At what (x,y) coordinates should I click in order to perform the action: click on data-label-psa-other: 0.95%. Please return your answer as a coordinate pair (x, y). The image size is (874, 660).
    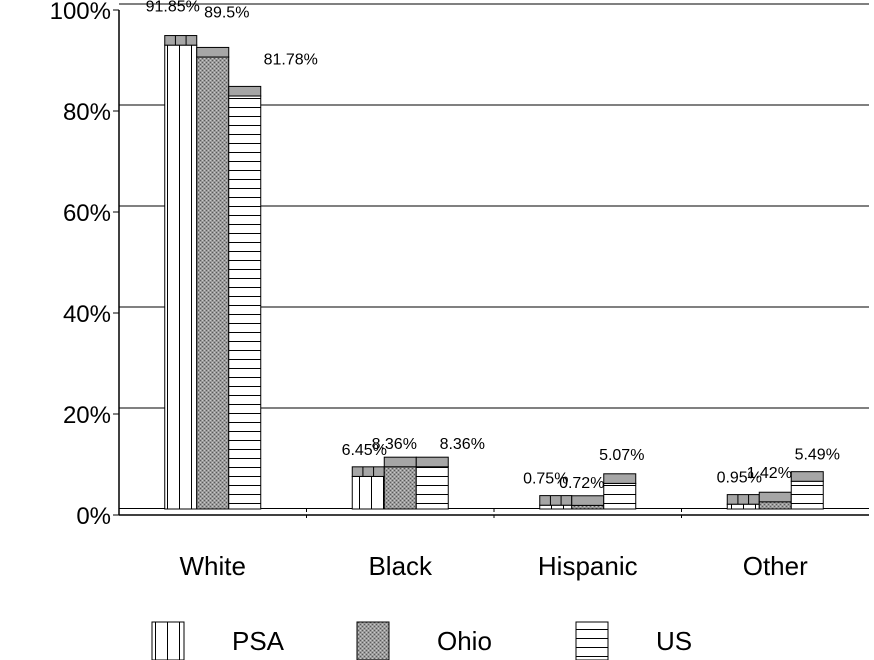
    Looking at the image, I should click on (739, 478).